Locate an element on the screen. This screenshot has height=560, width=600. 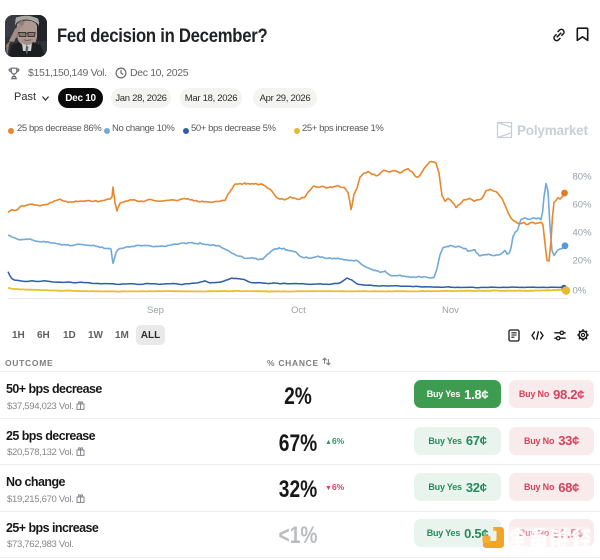
svg-text: 60% is located at coordinates (583, 205).